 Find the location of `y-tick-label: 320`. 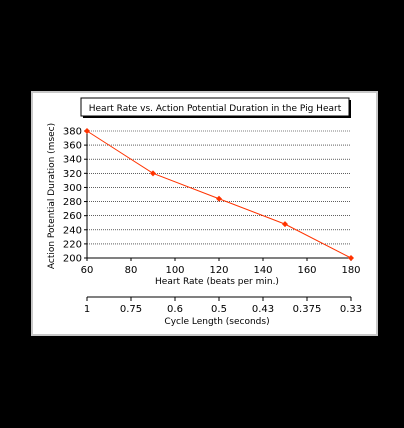

y-tick-label: 320 is located at coordinates (72, 174).